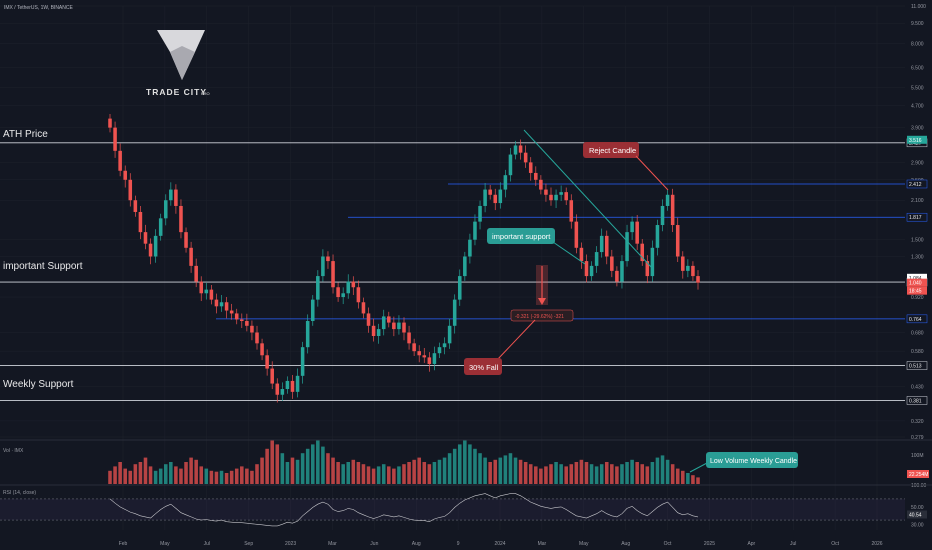 The image size is (932, 550). I want to click on time-tick-label: Oct, so click(668, 544).